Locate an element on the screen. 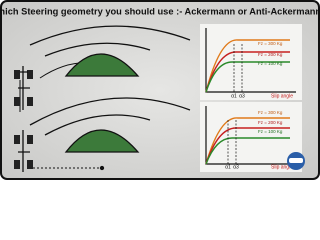 The height and width of the screenshot is (240, 320). graph-top is located at coordinates (251, 62).